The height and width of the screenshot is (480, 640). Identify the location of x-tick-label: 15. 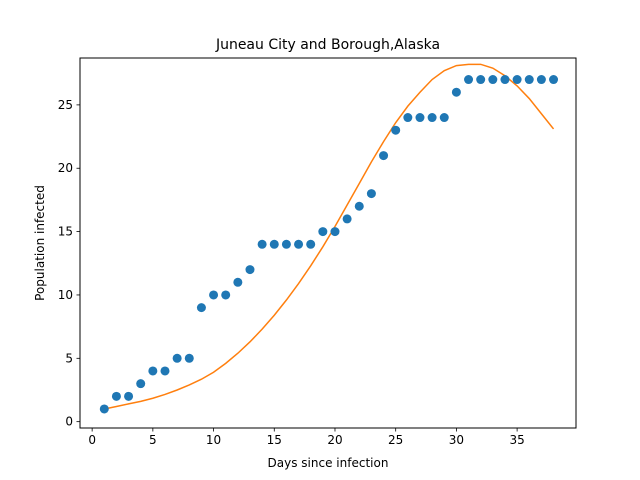
(274, 440).